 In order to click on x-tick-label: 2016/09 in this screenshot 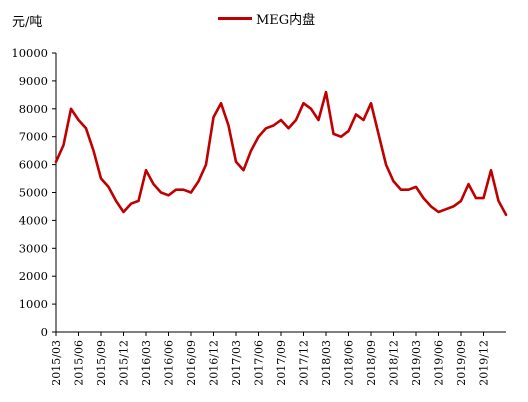, I will do `click(191, 363)`.